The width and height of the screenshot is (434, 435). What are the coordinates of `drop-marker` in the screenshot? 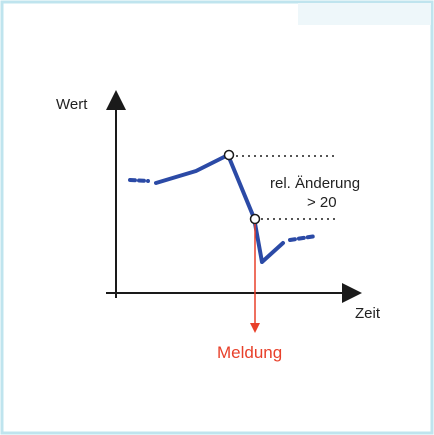 It's located at (255, 219).